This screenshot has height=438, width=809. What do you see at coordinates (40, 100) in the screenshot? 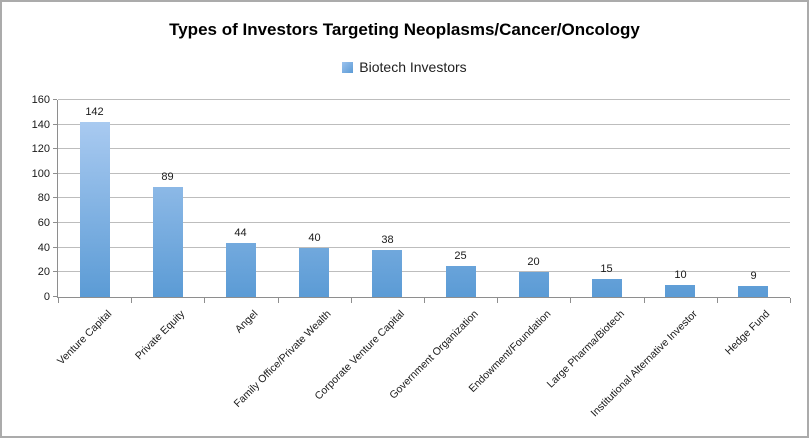
I see `y-axis-label: 160` at bounding box center [40, 100].